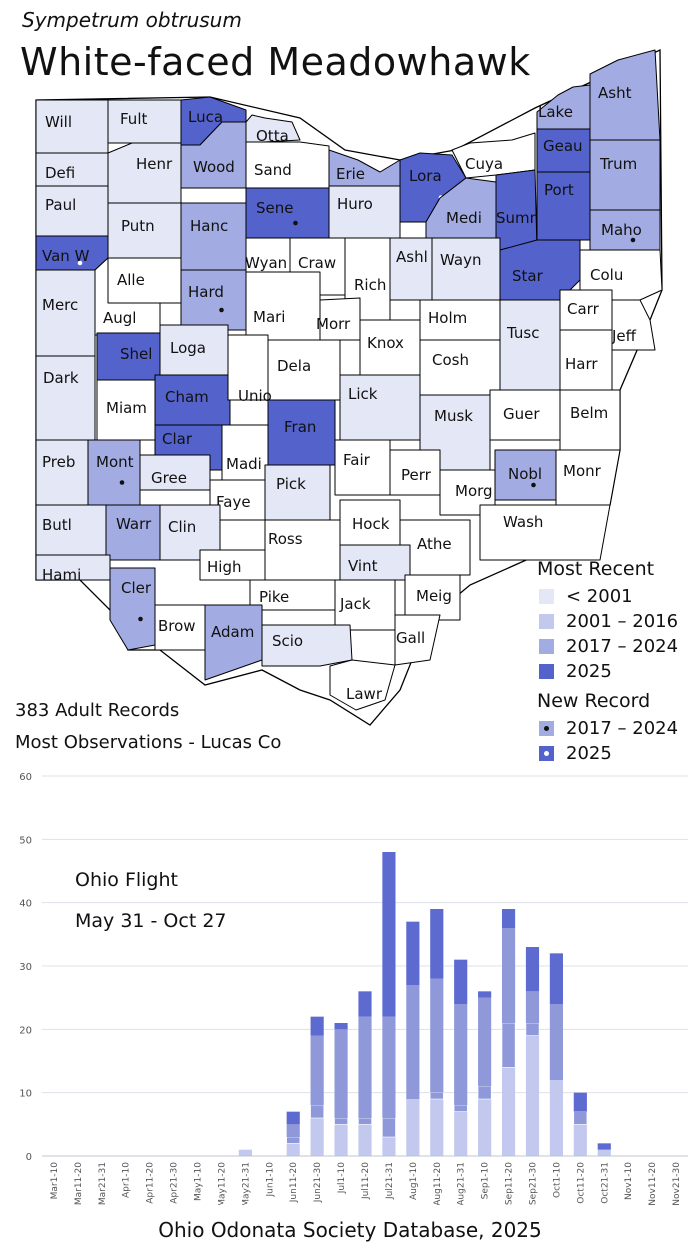 The image size is (700, 1250). Describe the element at coordinates (255, 396) in the screenshot. I see `county-label: Unio` at that location.